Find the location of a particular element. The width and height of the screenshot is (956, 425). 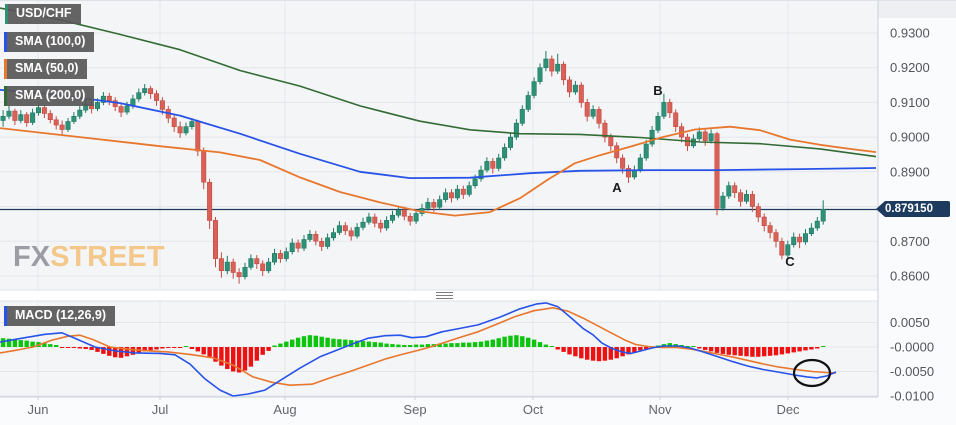

legend-chip-macd: MACD (12,26,9) is located at coordinates (59, 316).